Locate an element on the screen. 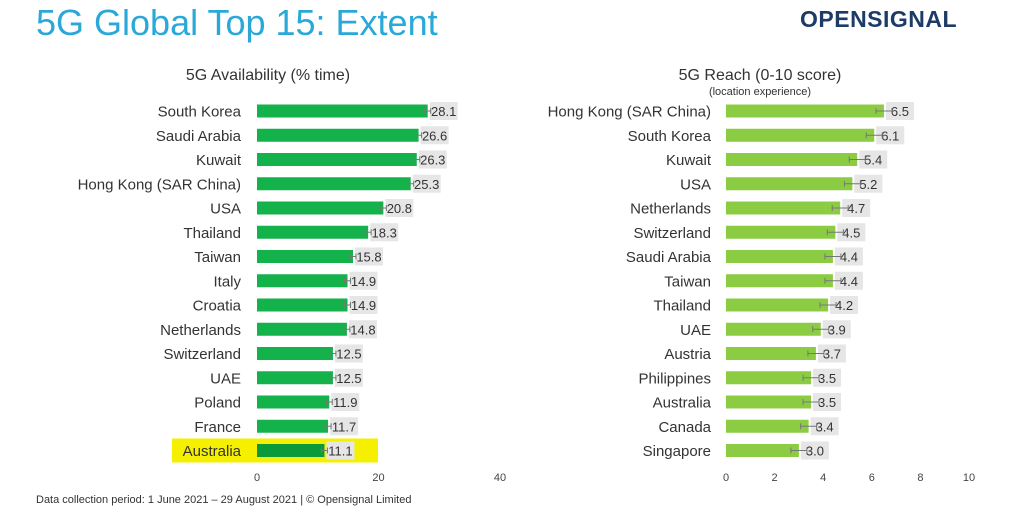 The image size is (1024, 512). value-label: 11.9 is located at coordinates (345, 402).